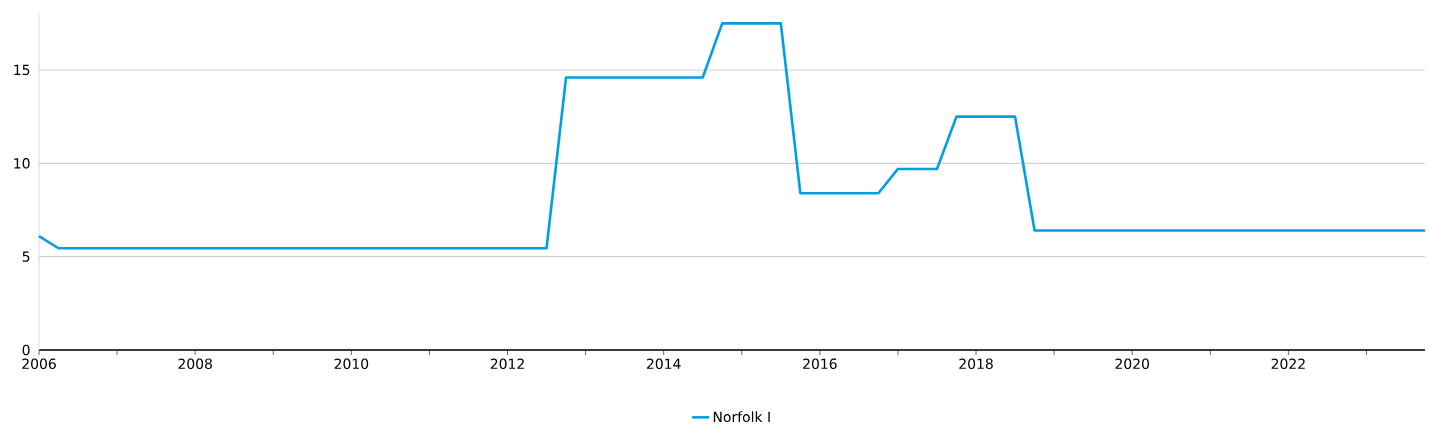 The image size is (1429, 426). What do you see at coordinates (195, 364) in the screenshot?
I see `x-tick-label: 2008` at bounding box center [195, 364].